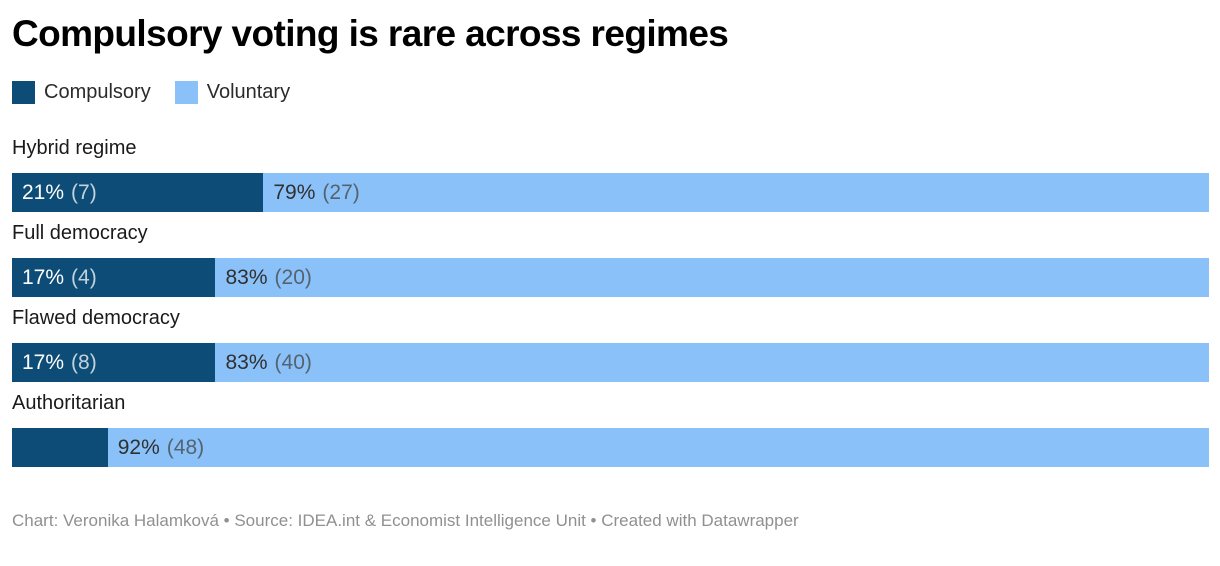 Image resolution: width=1220 pixels, height=566 pixels. What do you see at coordinates (84, 278) in the screenshot?
I see `segment-count: (4)` at bounding box center [84, 278].